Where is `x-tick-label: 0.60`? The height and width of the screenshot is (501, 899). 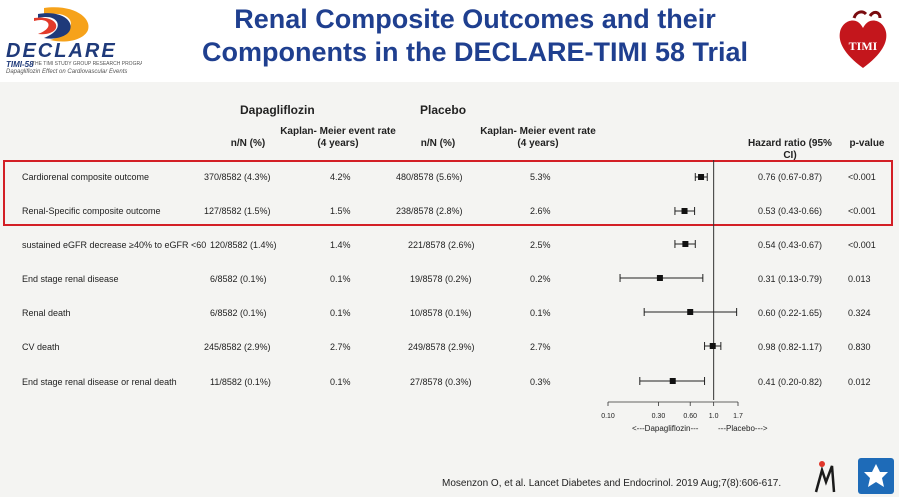 x-tick-label: 0.60 is located at coordinates (690, 416).